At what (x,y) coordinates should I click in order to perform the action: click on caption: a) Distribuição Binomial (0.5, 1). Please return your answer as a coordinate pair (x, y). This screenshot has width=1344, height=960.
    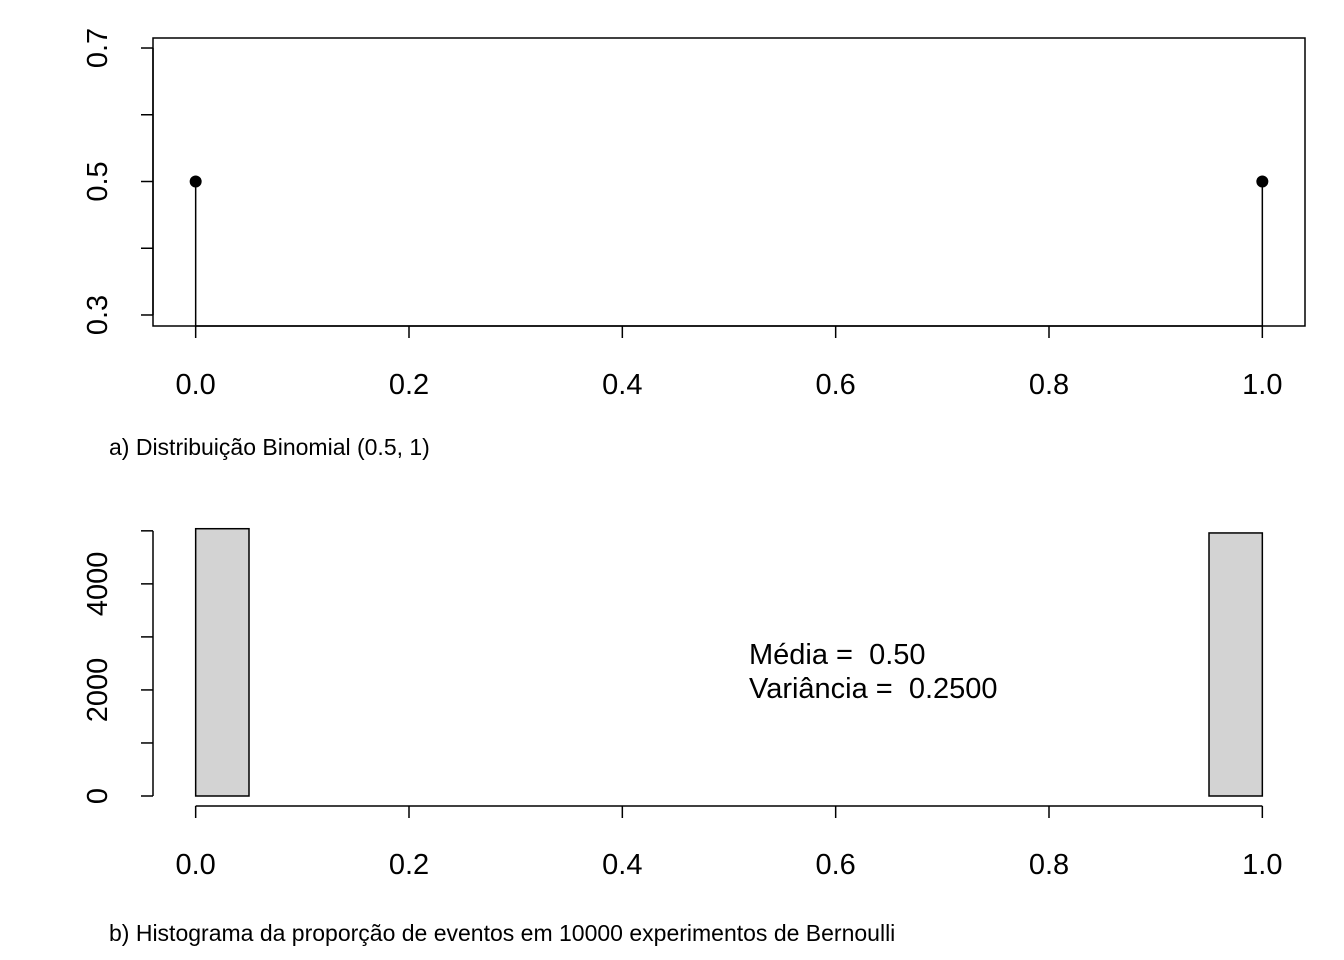
    Looking at the image, I should click on (269, 447).